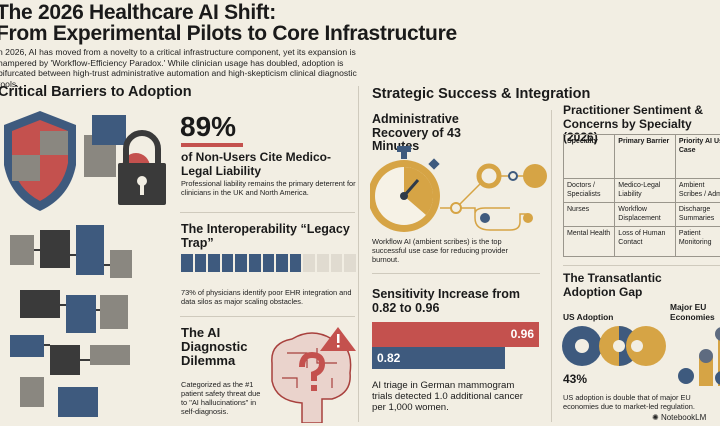 The image size is (720, 426). Describe the element at coordinates (458, 189) in the screenshot. I see `stopwatch-icon` at that location.